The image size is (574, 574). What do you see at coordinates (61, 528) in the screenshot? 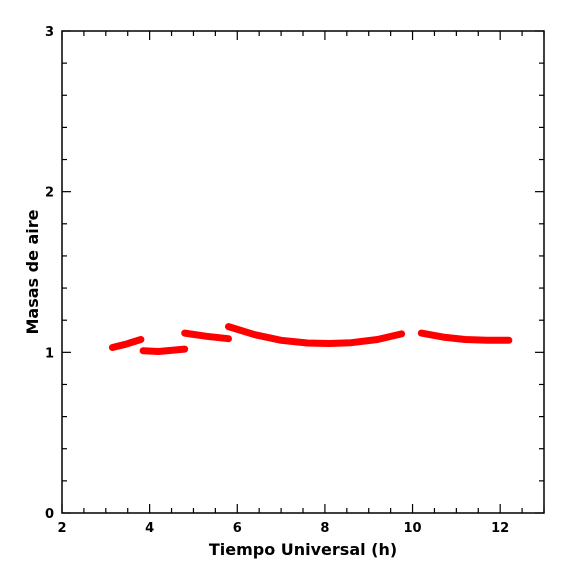
I see `x-tick-label: 2` at bounding box center [61, 528].